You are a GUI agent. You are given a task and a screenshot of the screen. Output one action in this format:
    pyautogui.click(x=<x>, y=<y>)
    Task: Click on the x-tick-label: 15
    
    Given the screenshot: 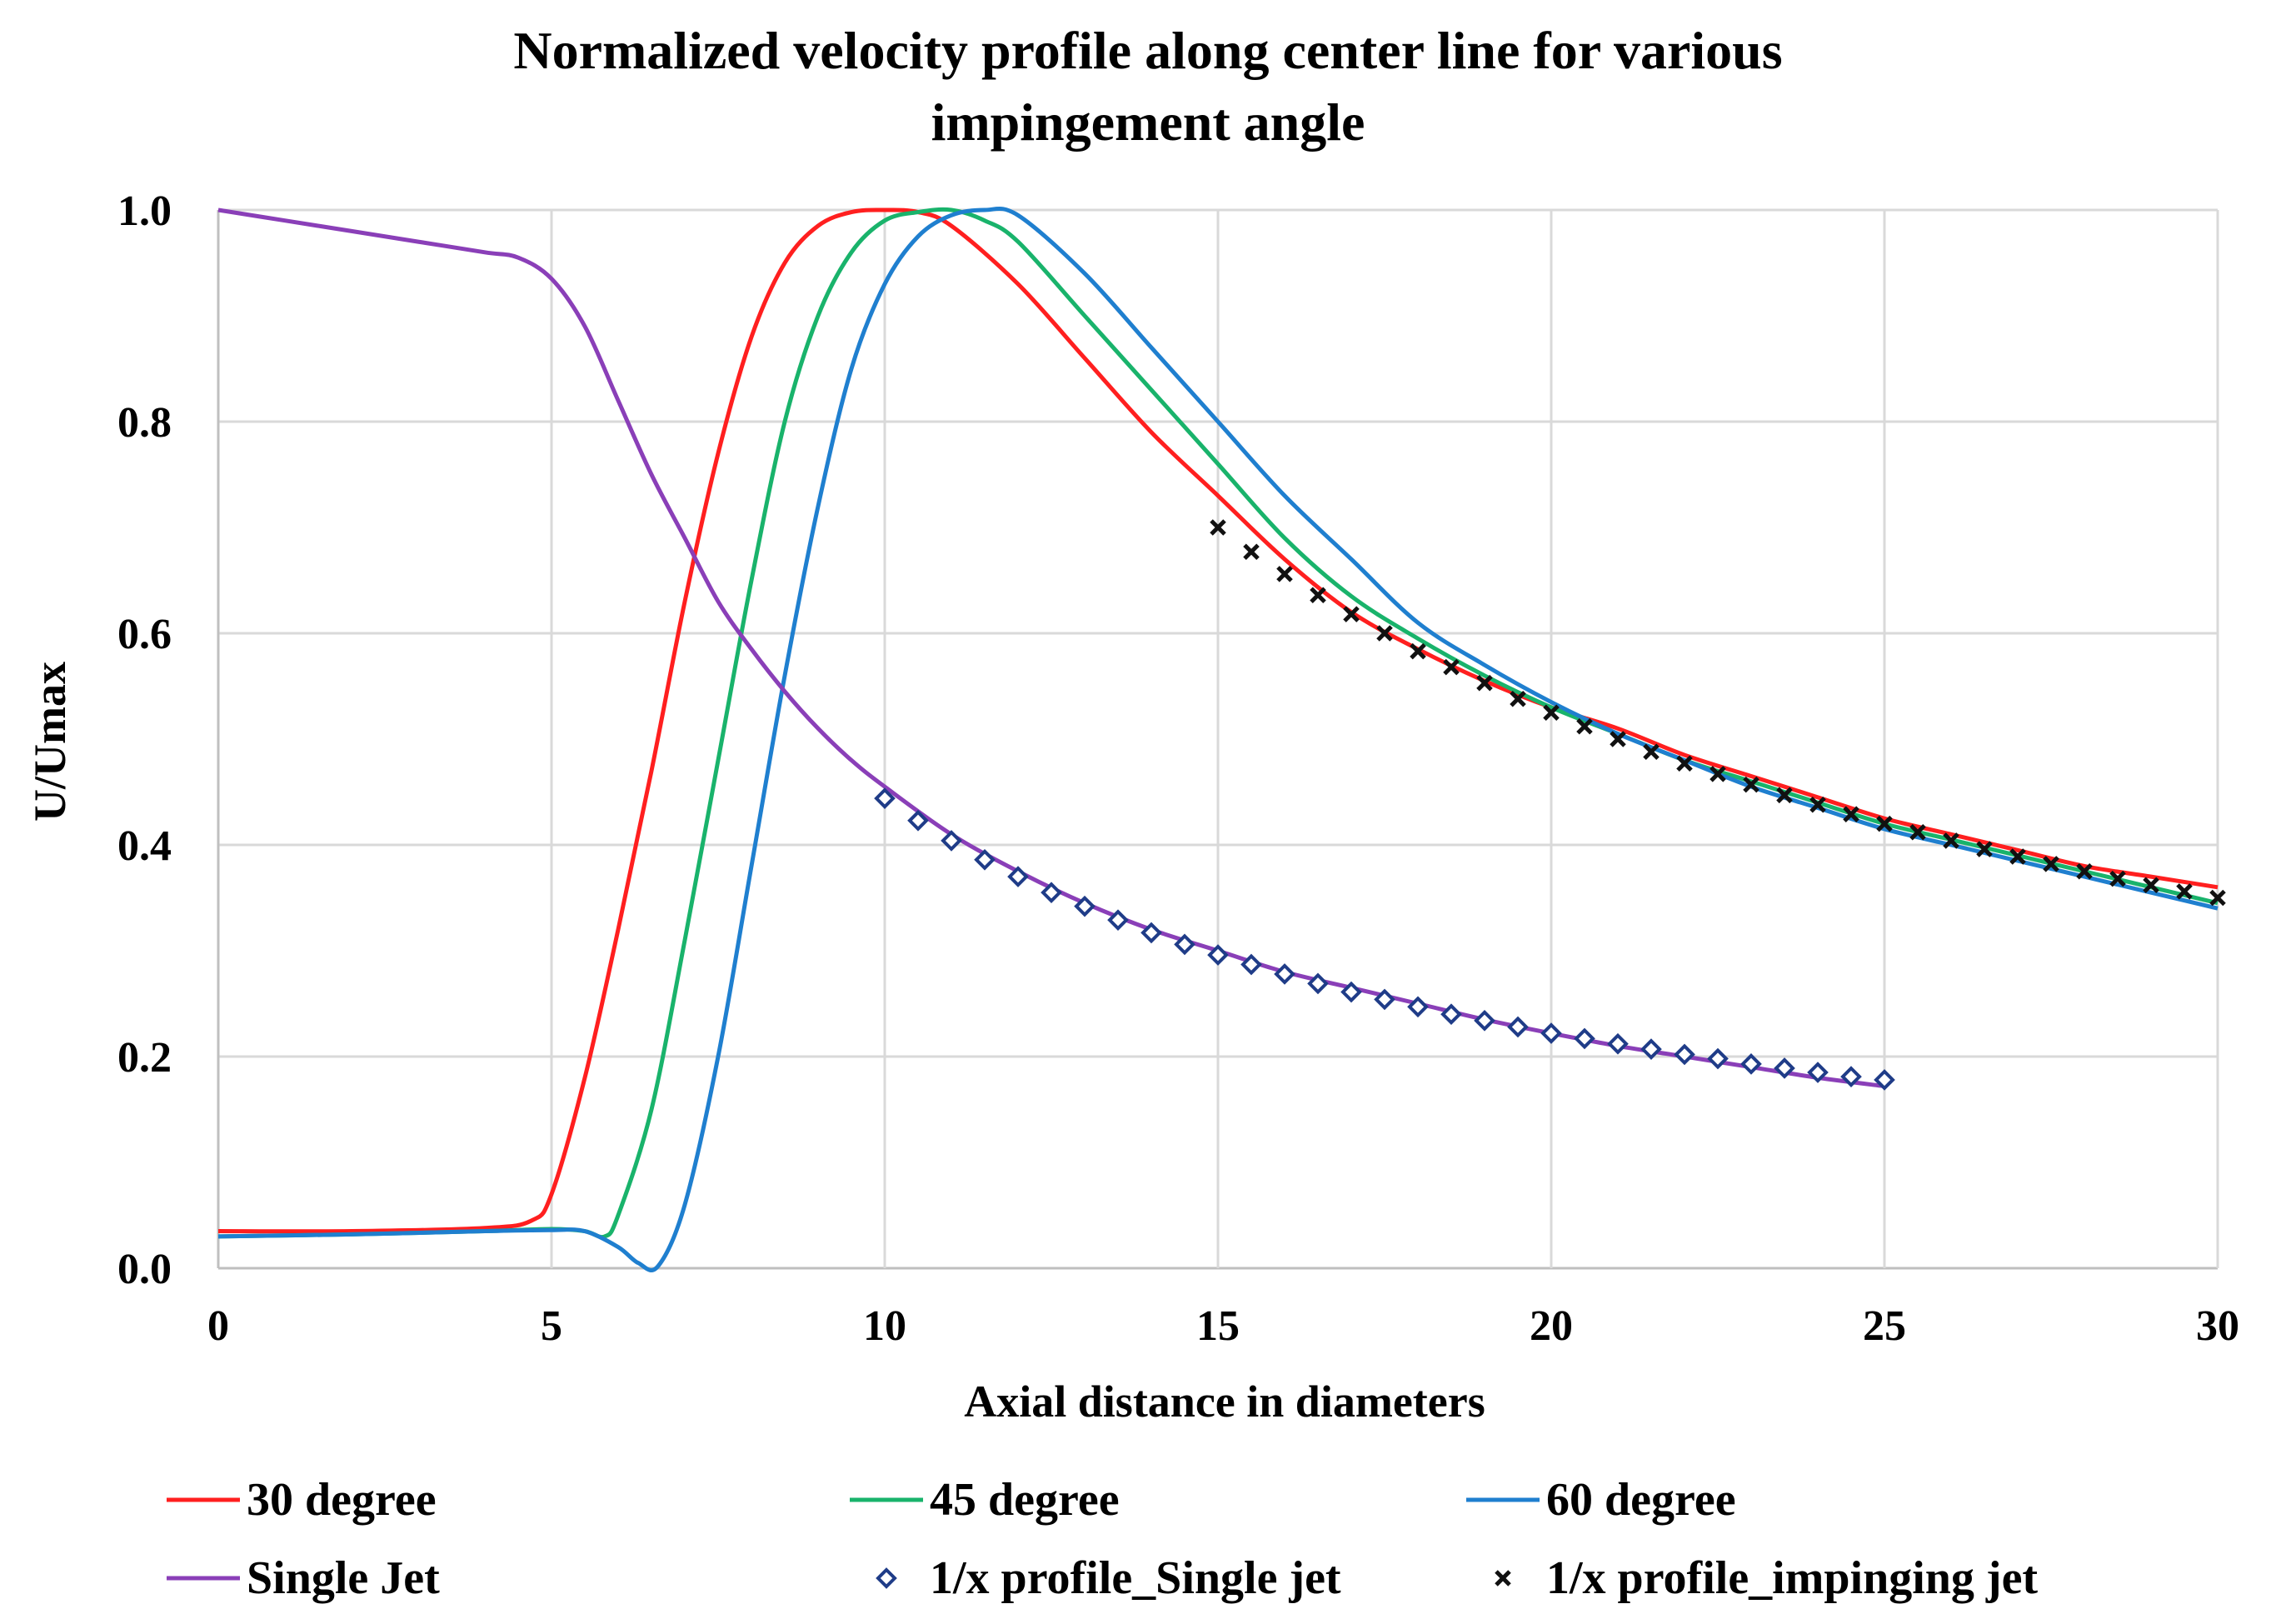 What is the action you would take?
    pyautogui.click(x=1218, y=1326)
    